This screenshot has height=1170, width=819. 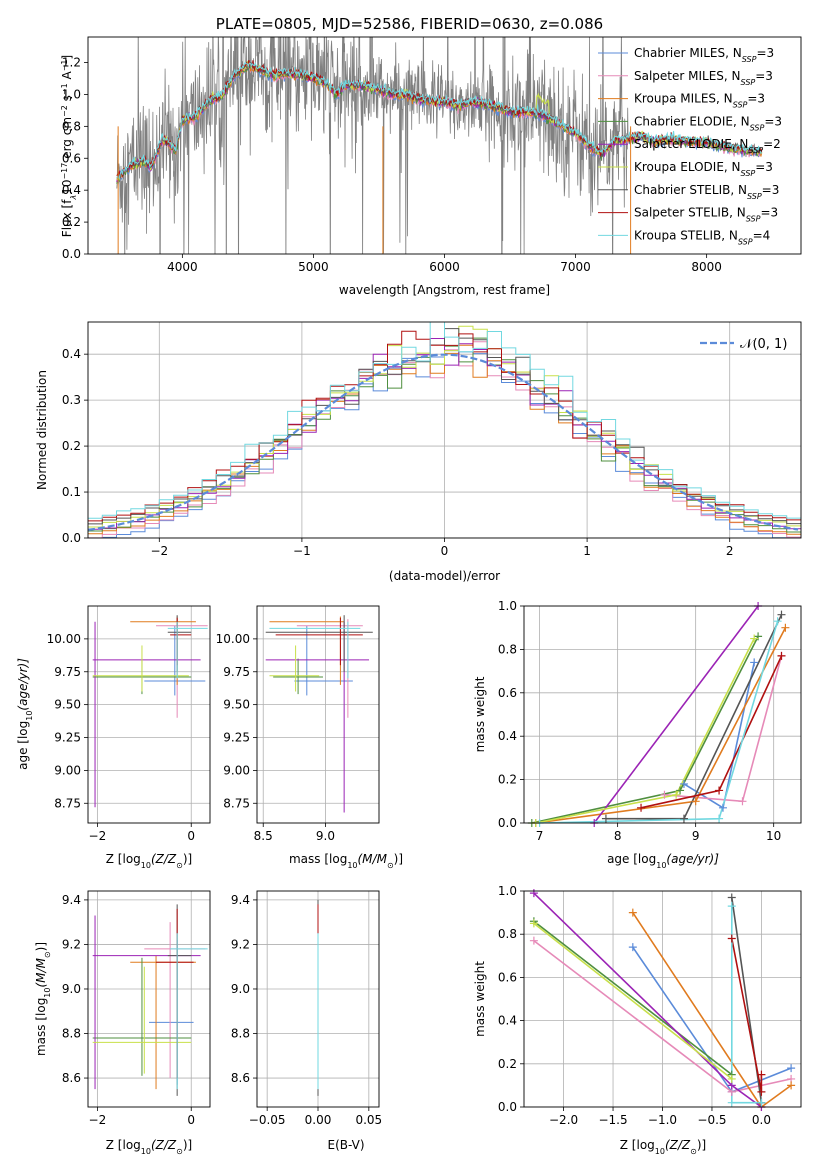 What do you see at coordinates (745, 241) in the screenshot?
I see `legend-label-kroupa_stelib-part: SSP` at bounding box center [745, 241].